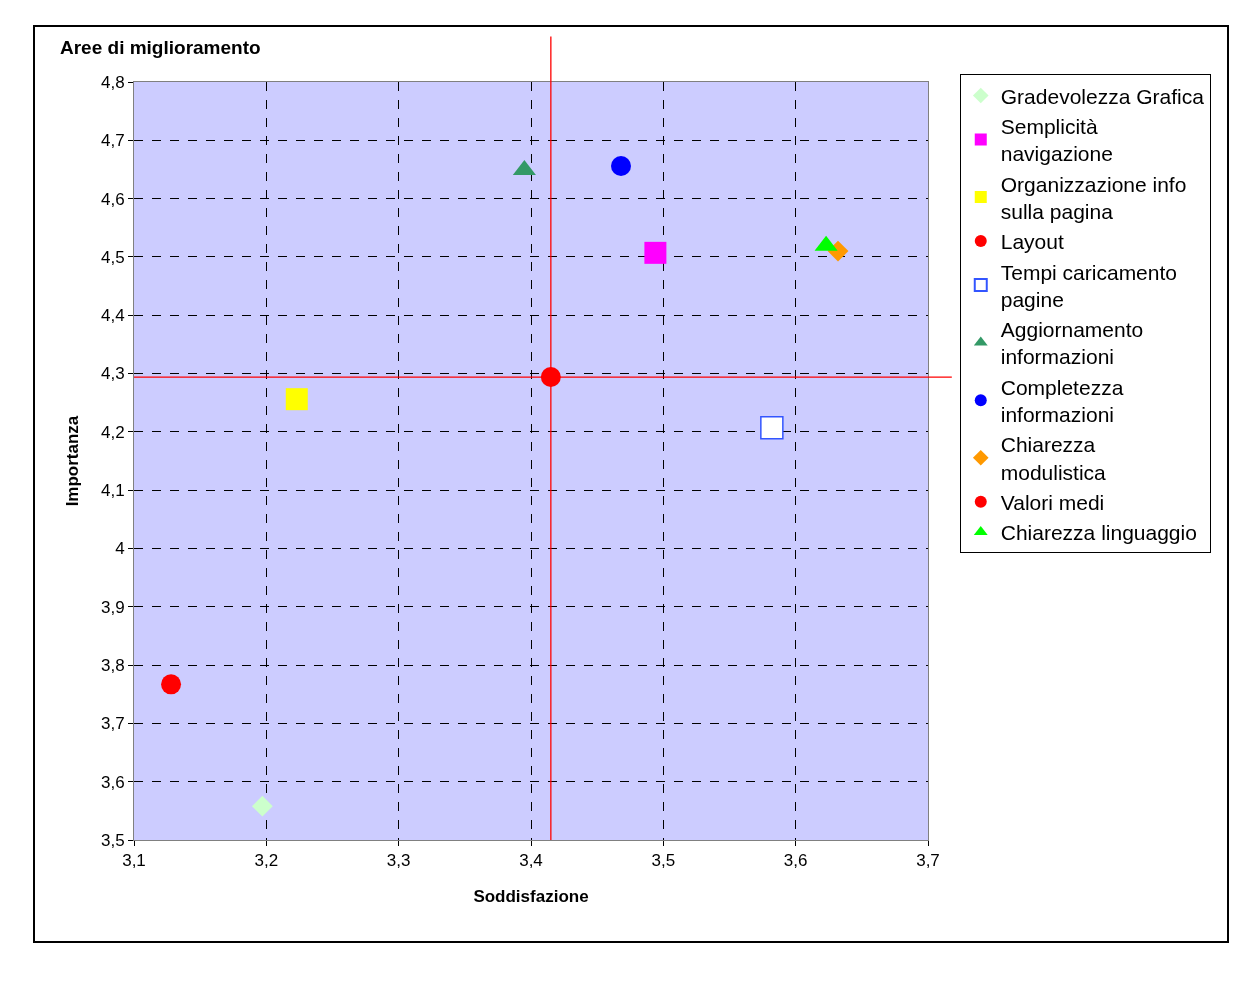 This screenshot has width=1254, height=985. What do you see at coordinates (112, 666) in the screenshot?
I see `y-tick-label: 3,8` at bounding box center [112, 666].